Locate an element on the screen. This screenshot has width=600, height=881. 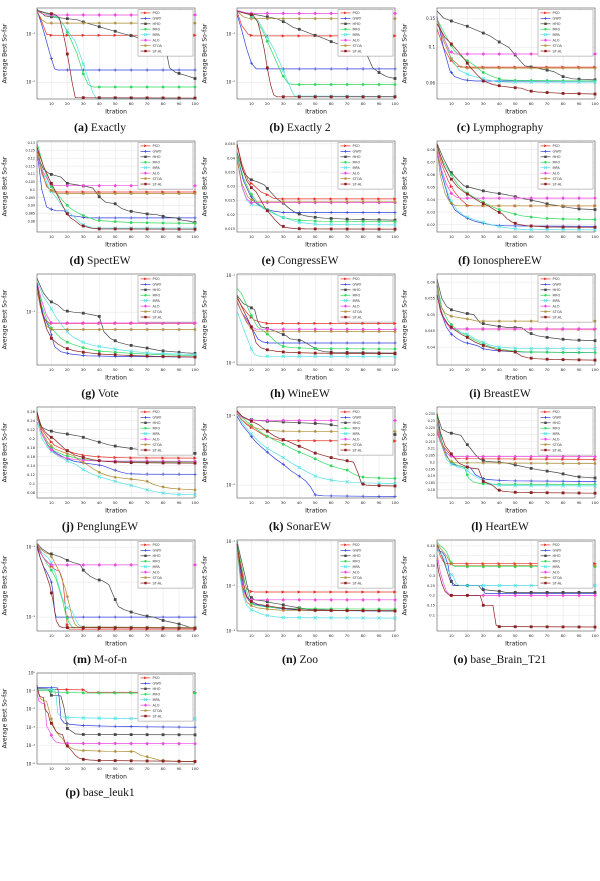
series-HHO is located at coordinates (515, 568).